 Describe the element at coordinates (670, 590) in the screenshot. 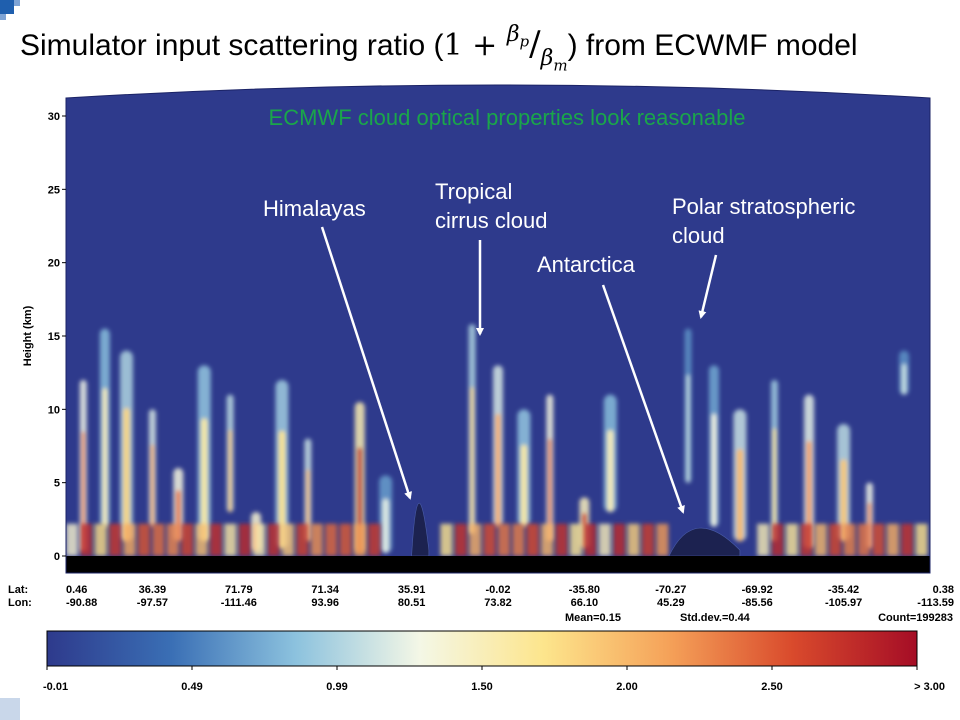

I see `lat-tick-label: -70.27` at that location.